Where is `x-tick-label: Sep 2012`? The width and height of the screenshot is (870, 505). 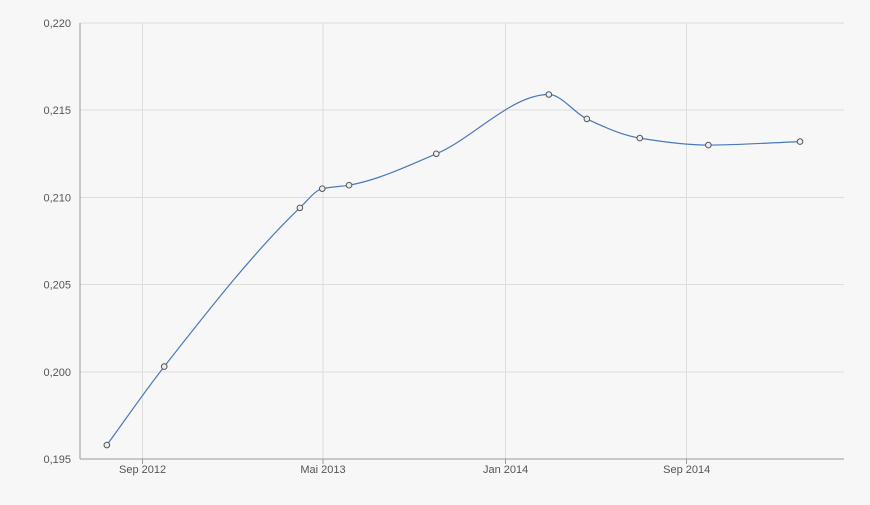
x-tick-label: Sep 2012 is located at coordinates (142, 470).